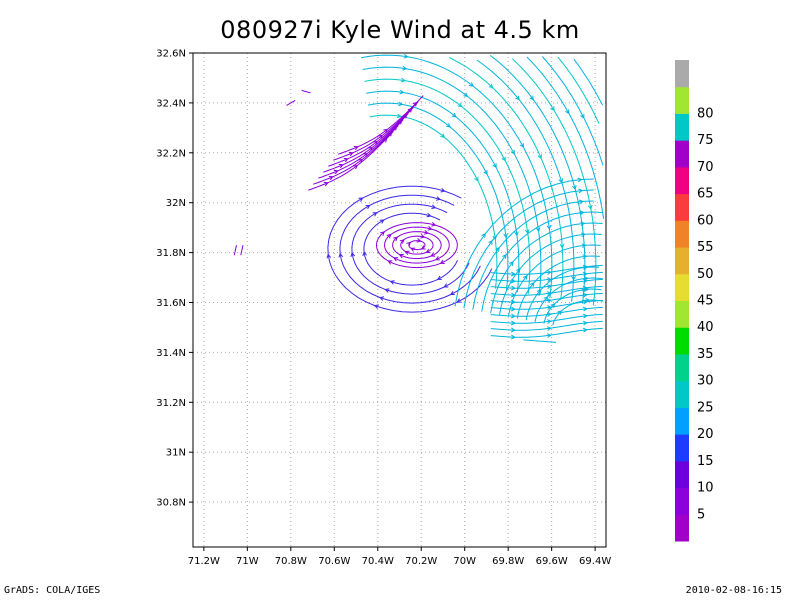 The image size is (800, 600). What do you see at coordinates (705, 327) in the screenshot?
I see `colorbar-label: 40` at bounding box center [705, 327].